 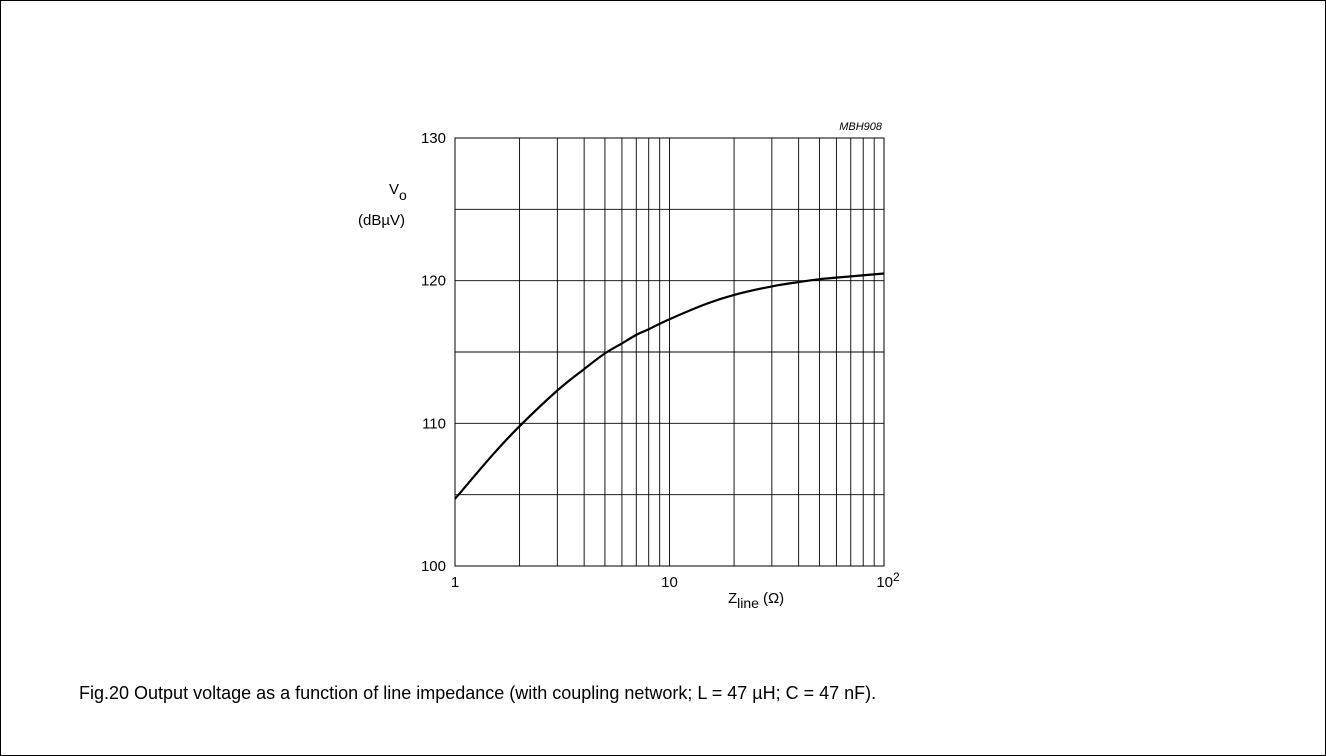 I want to click on y-tick-label: 100, so click(x=433, y=566).